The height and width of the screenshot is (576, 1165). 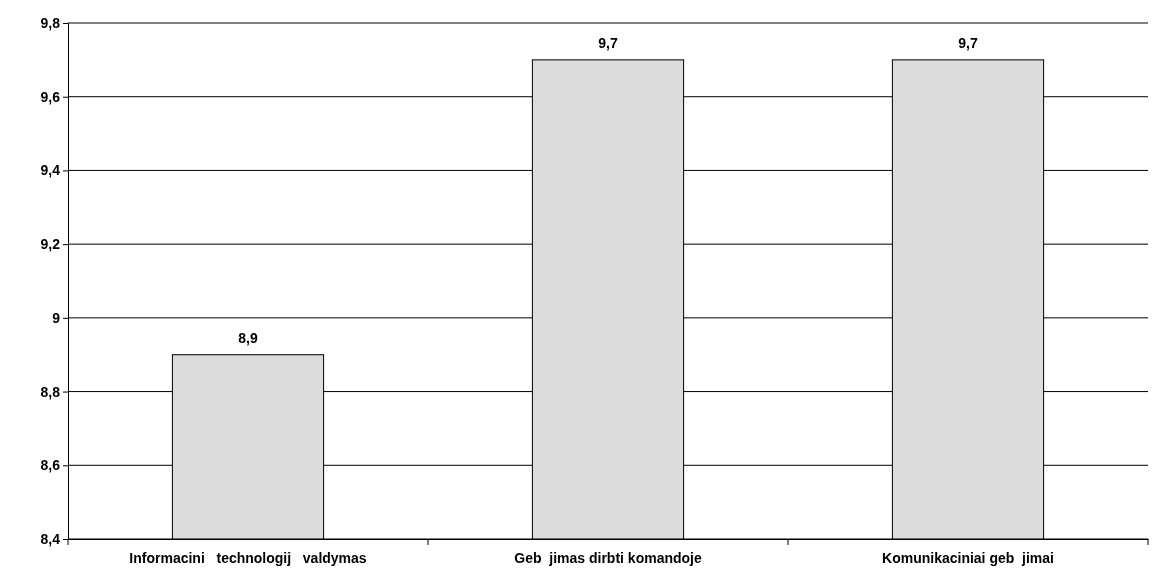 I want to click on x-tick-label: Geb jimas dirbti komandoje, so click(x=608, y=557).